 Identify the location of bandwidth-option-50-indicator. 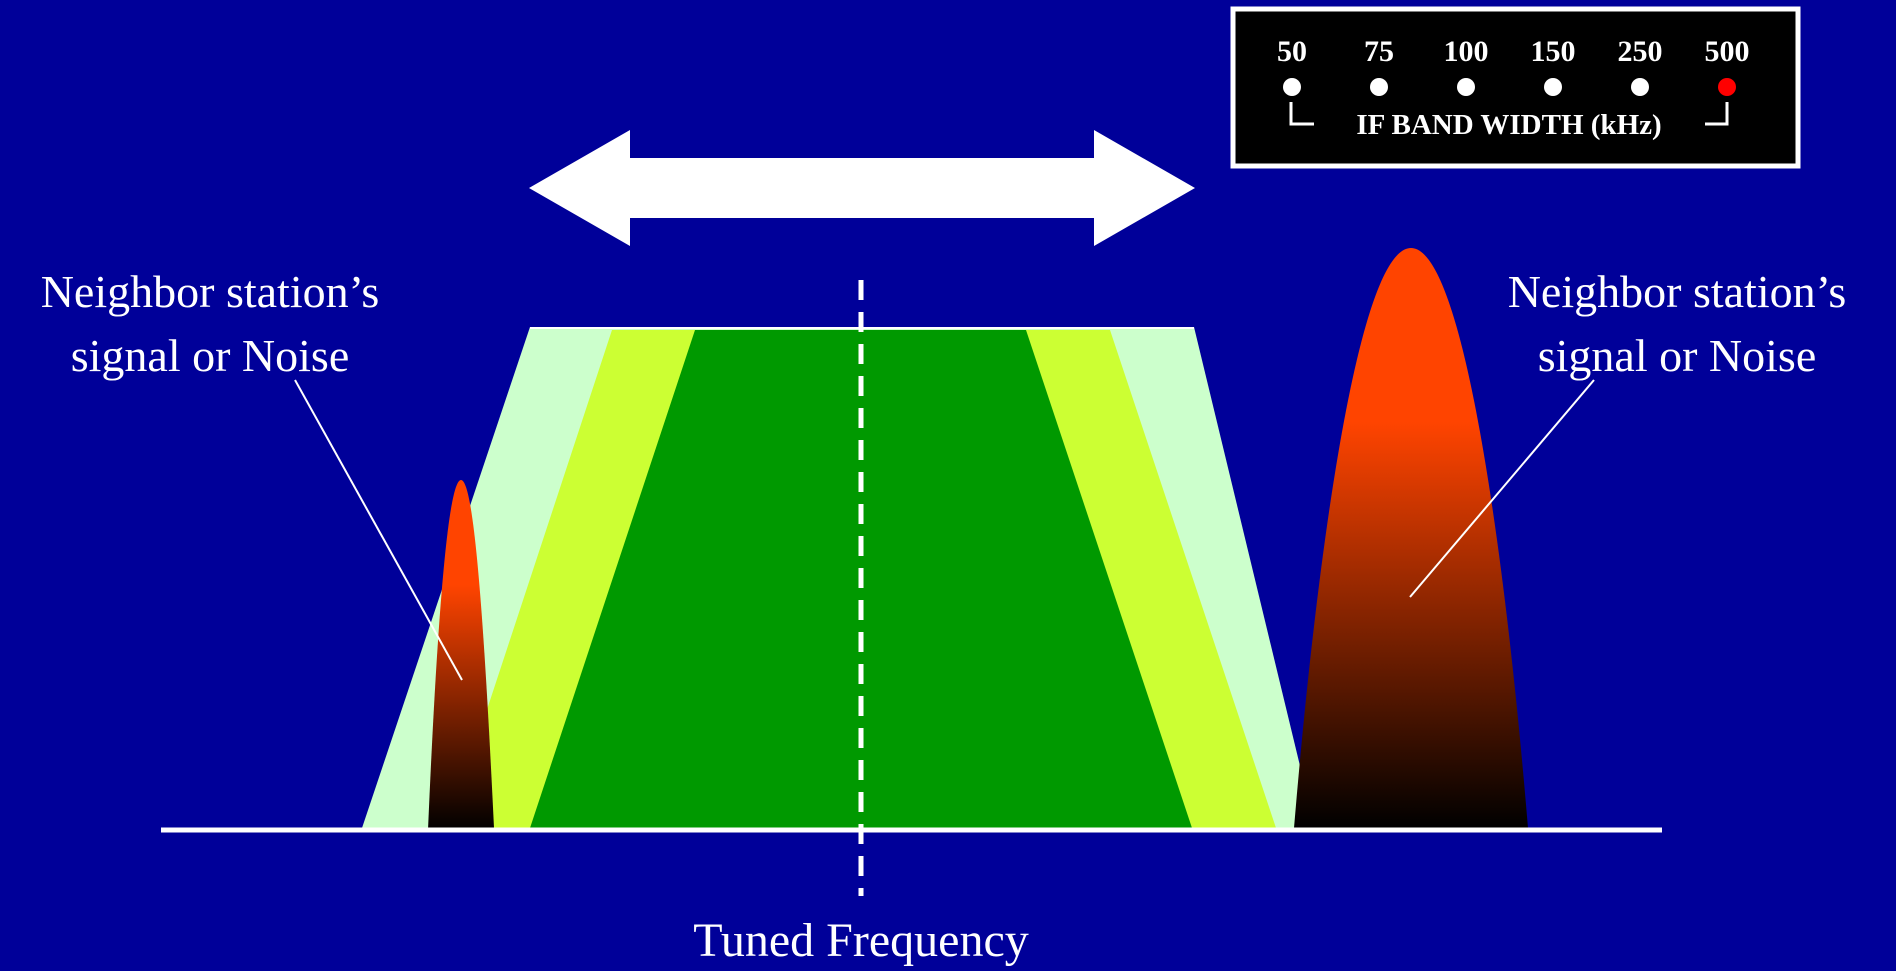
(1292, 87).